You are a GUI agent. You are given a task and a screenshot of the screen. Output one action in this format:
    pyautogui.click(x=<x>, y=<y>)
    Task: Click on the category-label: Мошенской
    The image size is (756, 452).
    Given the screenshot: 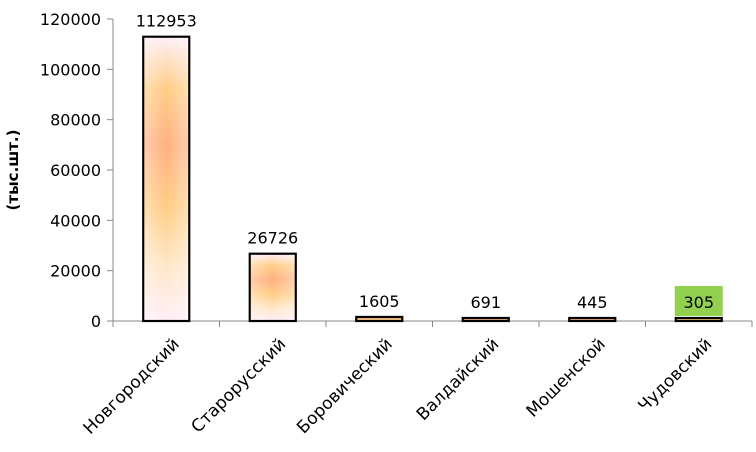 What is the action you would take?
    pyautogui.click(x=566, y=377)
    